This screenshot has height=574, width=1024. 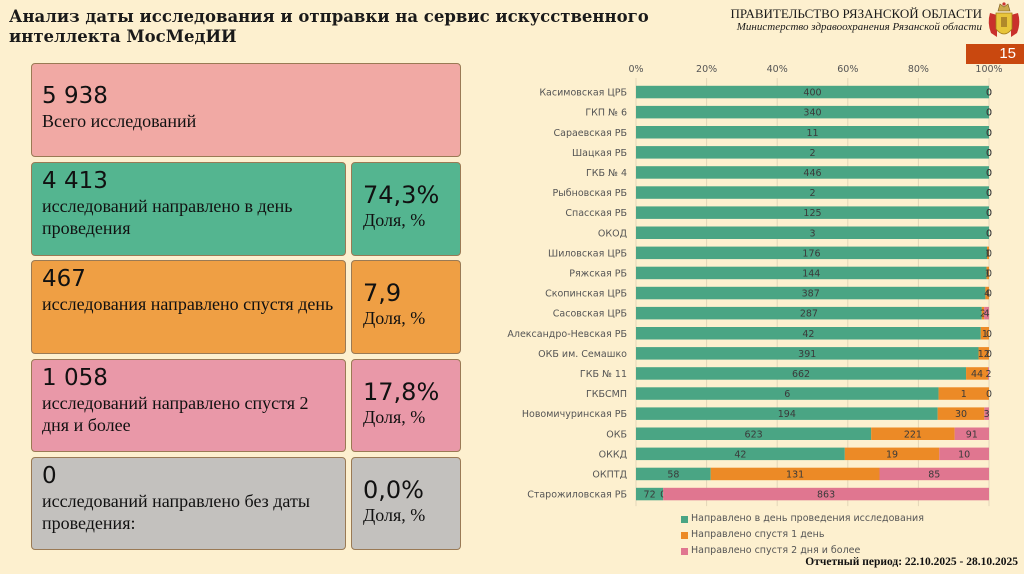 I want to click on no-date-value: 0, so click(x=49, y=476).